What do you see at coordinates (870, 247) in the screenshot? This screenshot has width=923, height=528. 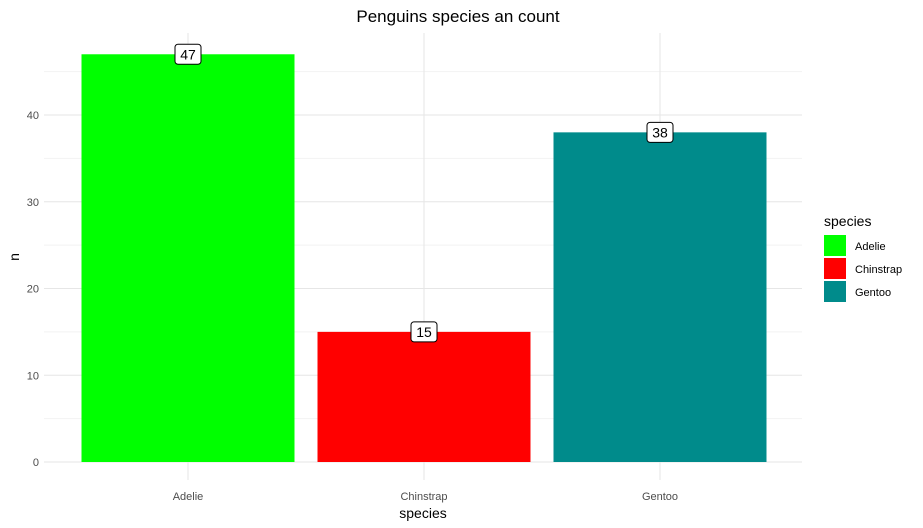 I see `legend-label: Adelie` at bounding box center [870, 247].